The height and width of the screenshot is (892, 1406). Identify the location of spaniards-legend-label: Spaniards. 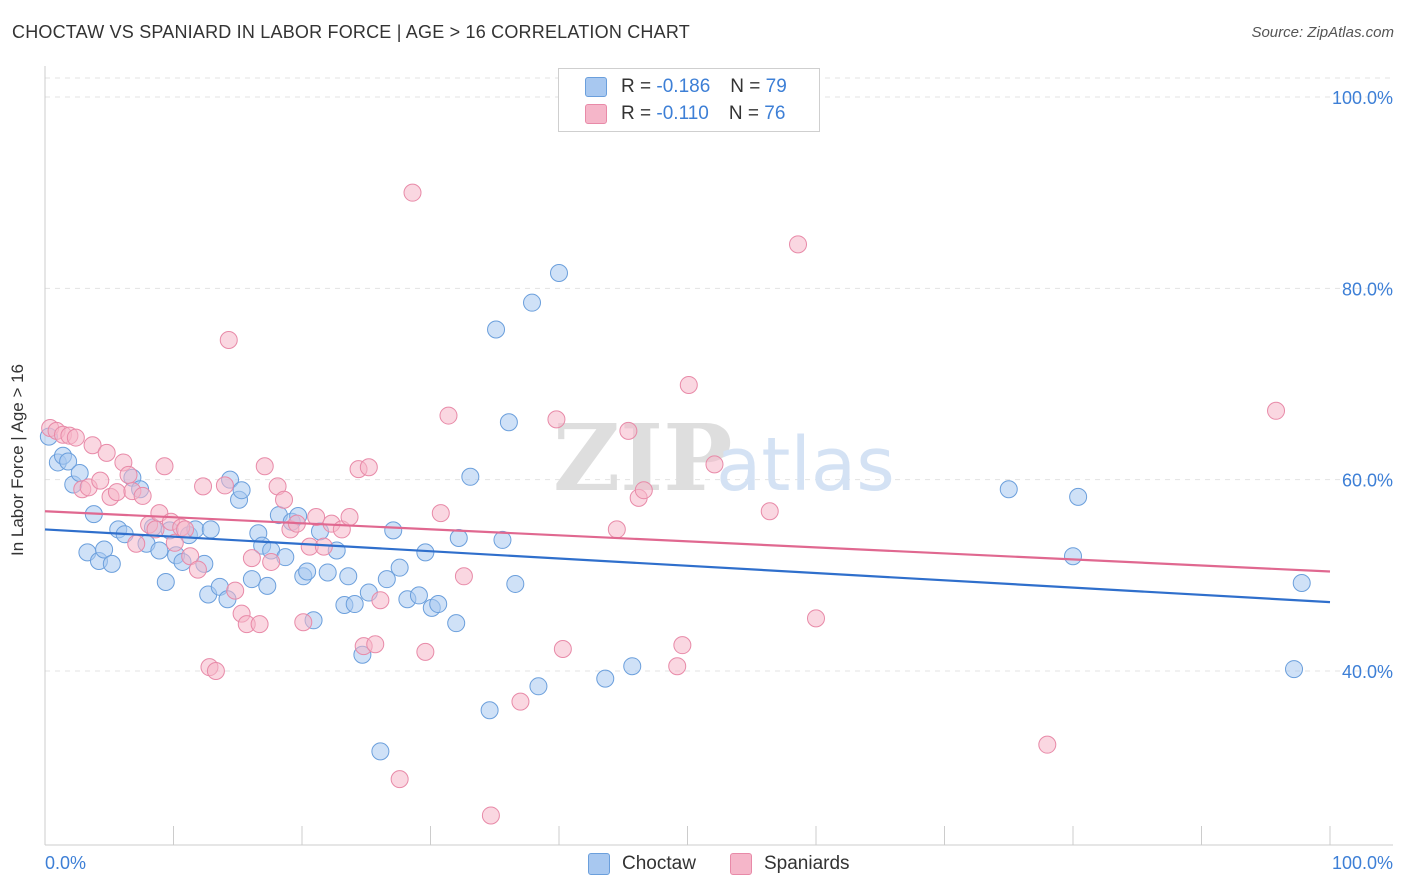
(807, 863).